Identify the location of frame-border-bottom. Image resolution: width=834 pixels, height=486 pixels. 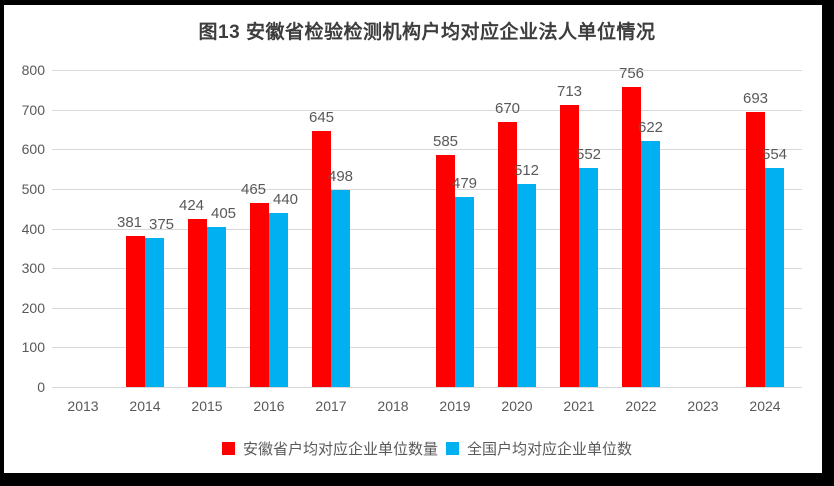
(417, 479).